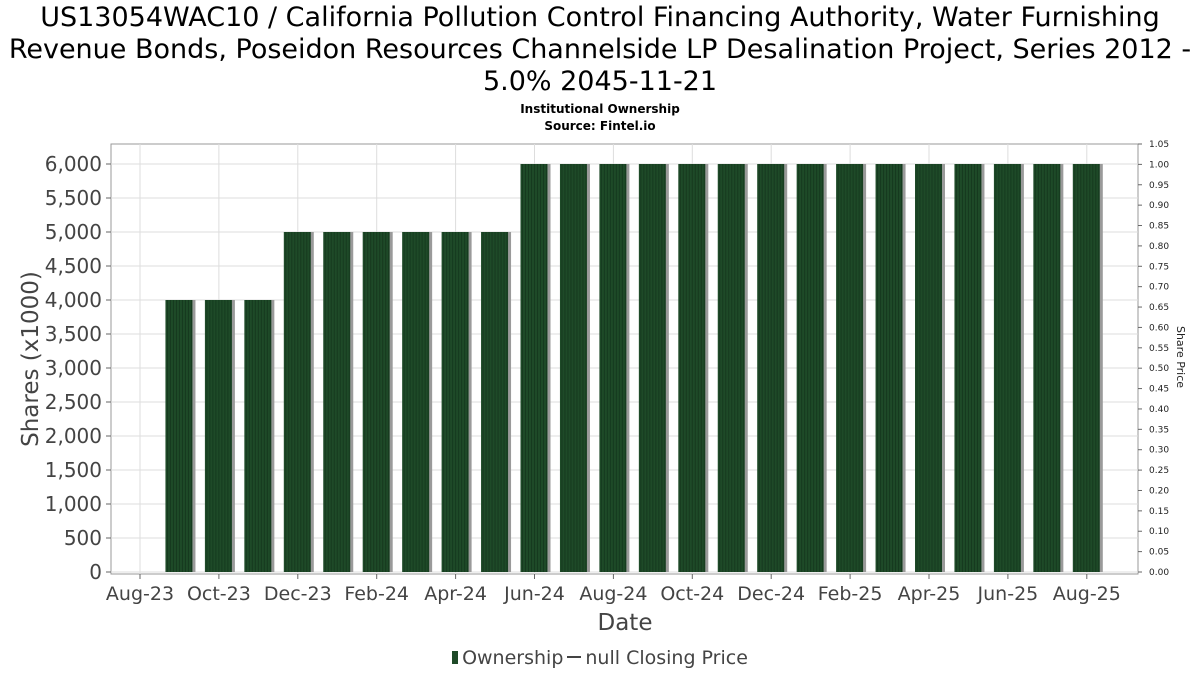 Image resolution: width=1200 pixels, height=675 pixels. I want to click on y-right-tick-label: 1.00, so click(1159, 165).